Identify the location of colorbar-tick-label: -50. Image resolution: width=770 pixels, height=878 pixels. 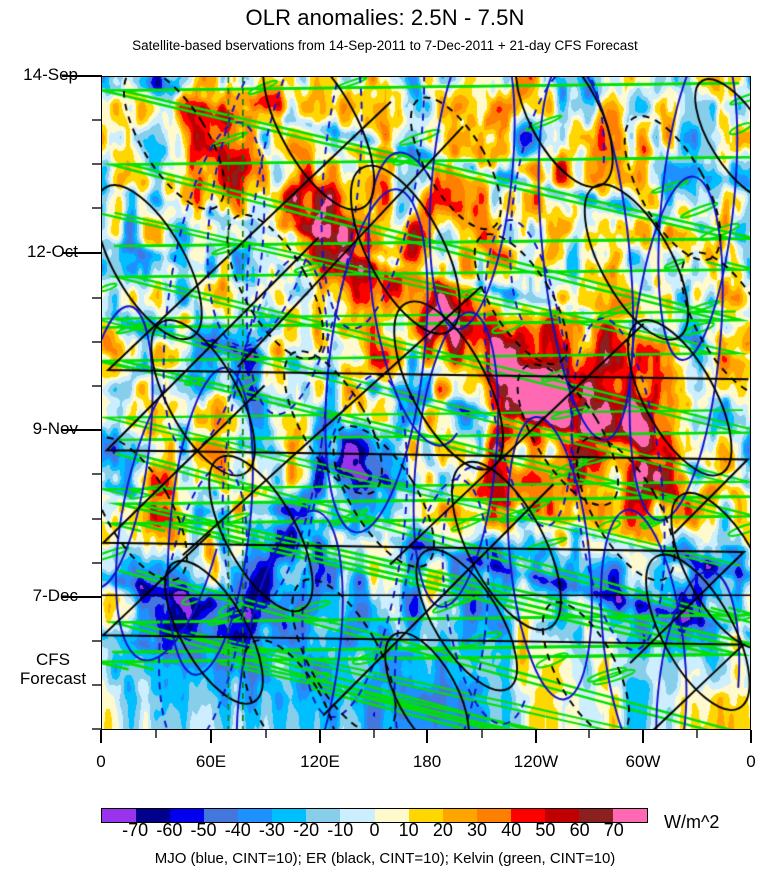
(203, 830).